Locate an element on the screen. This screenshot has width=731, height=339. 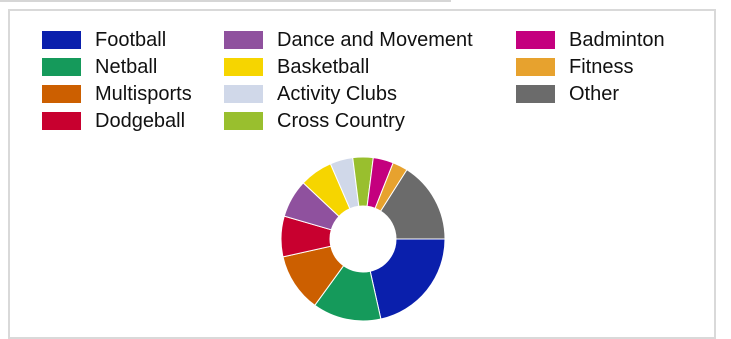
legend-item-dance-and-movement: Dance and Movement is located at coordinates (348, 40).